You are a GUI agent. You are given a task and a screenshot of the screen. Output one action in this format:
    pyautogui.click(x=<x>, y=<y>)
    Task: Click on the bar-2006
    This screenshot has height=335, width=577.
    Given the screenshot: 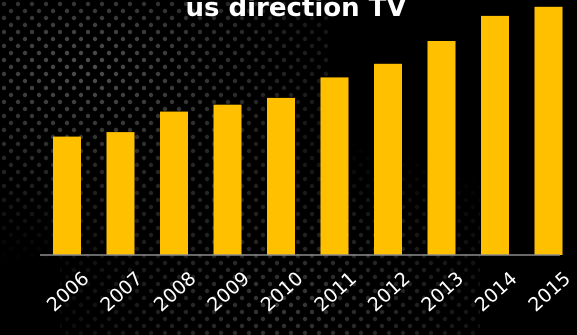 What is the action you would take?
    pyautogui.click(x=67, y=195)
    